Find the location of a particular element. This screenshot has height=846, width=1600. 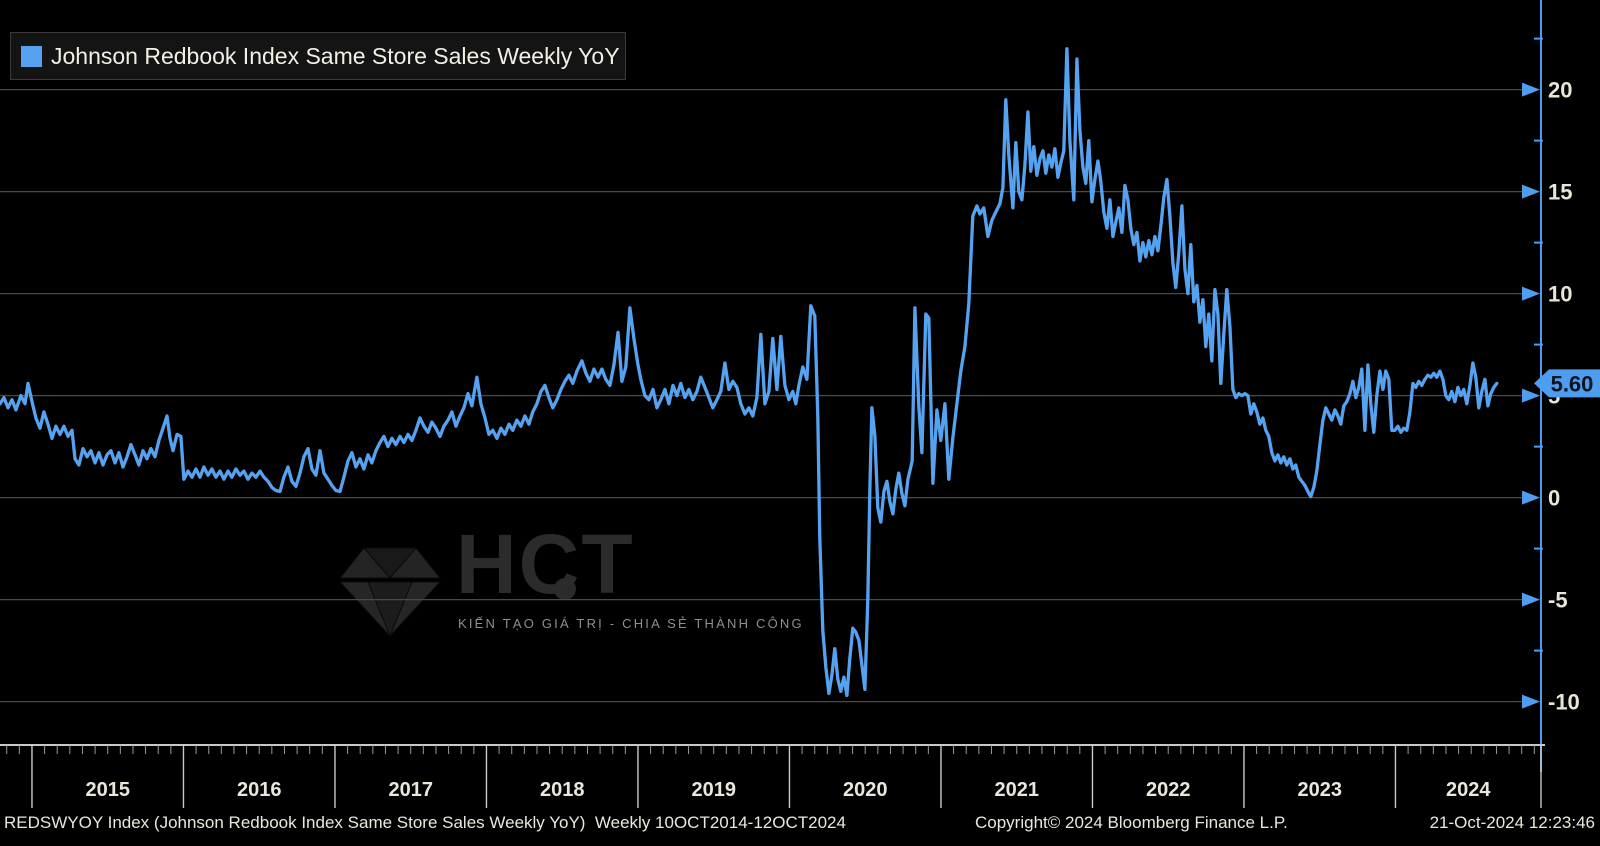

x-axis-year-label: 2017 is located at coordinates (410, 790).